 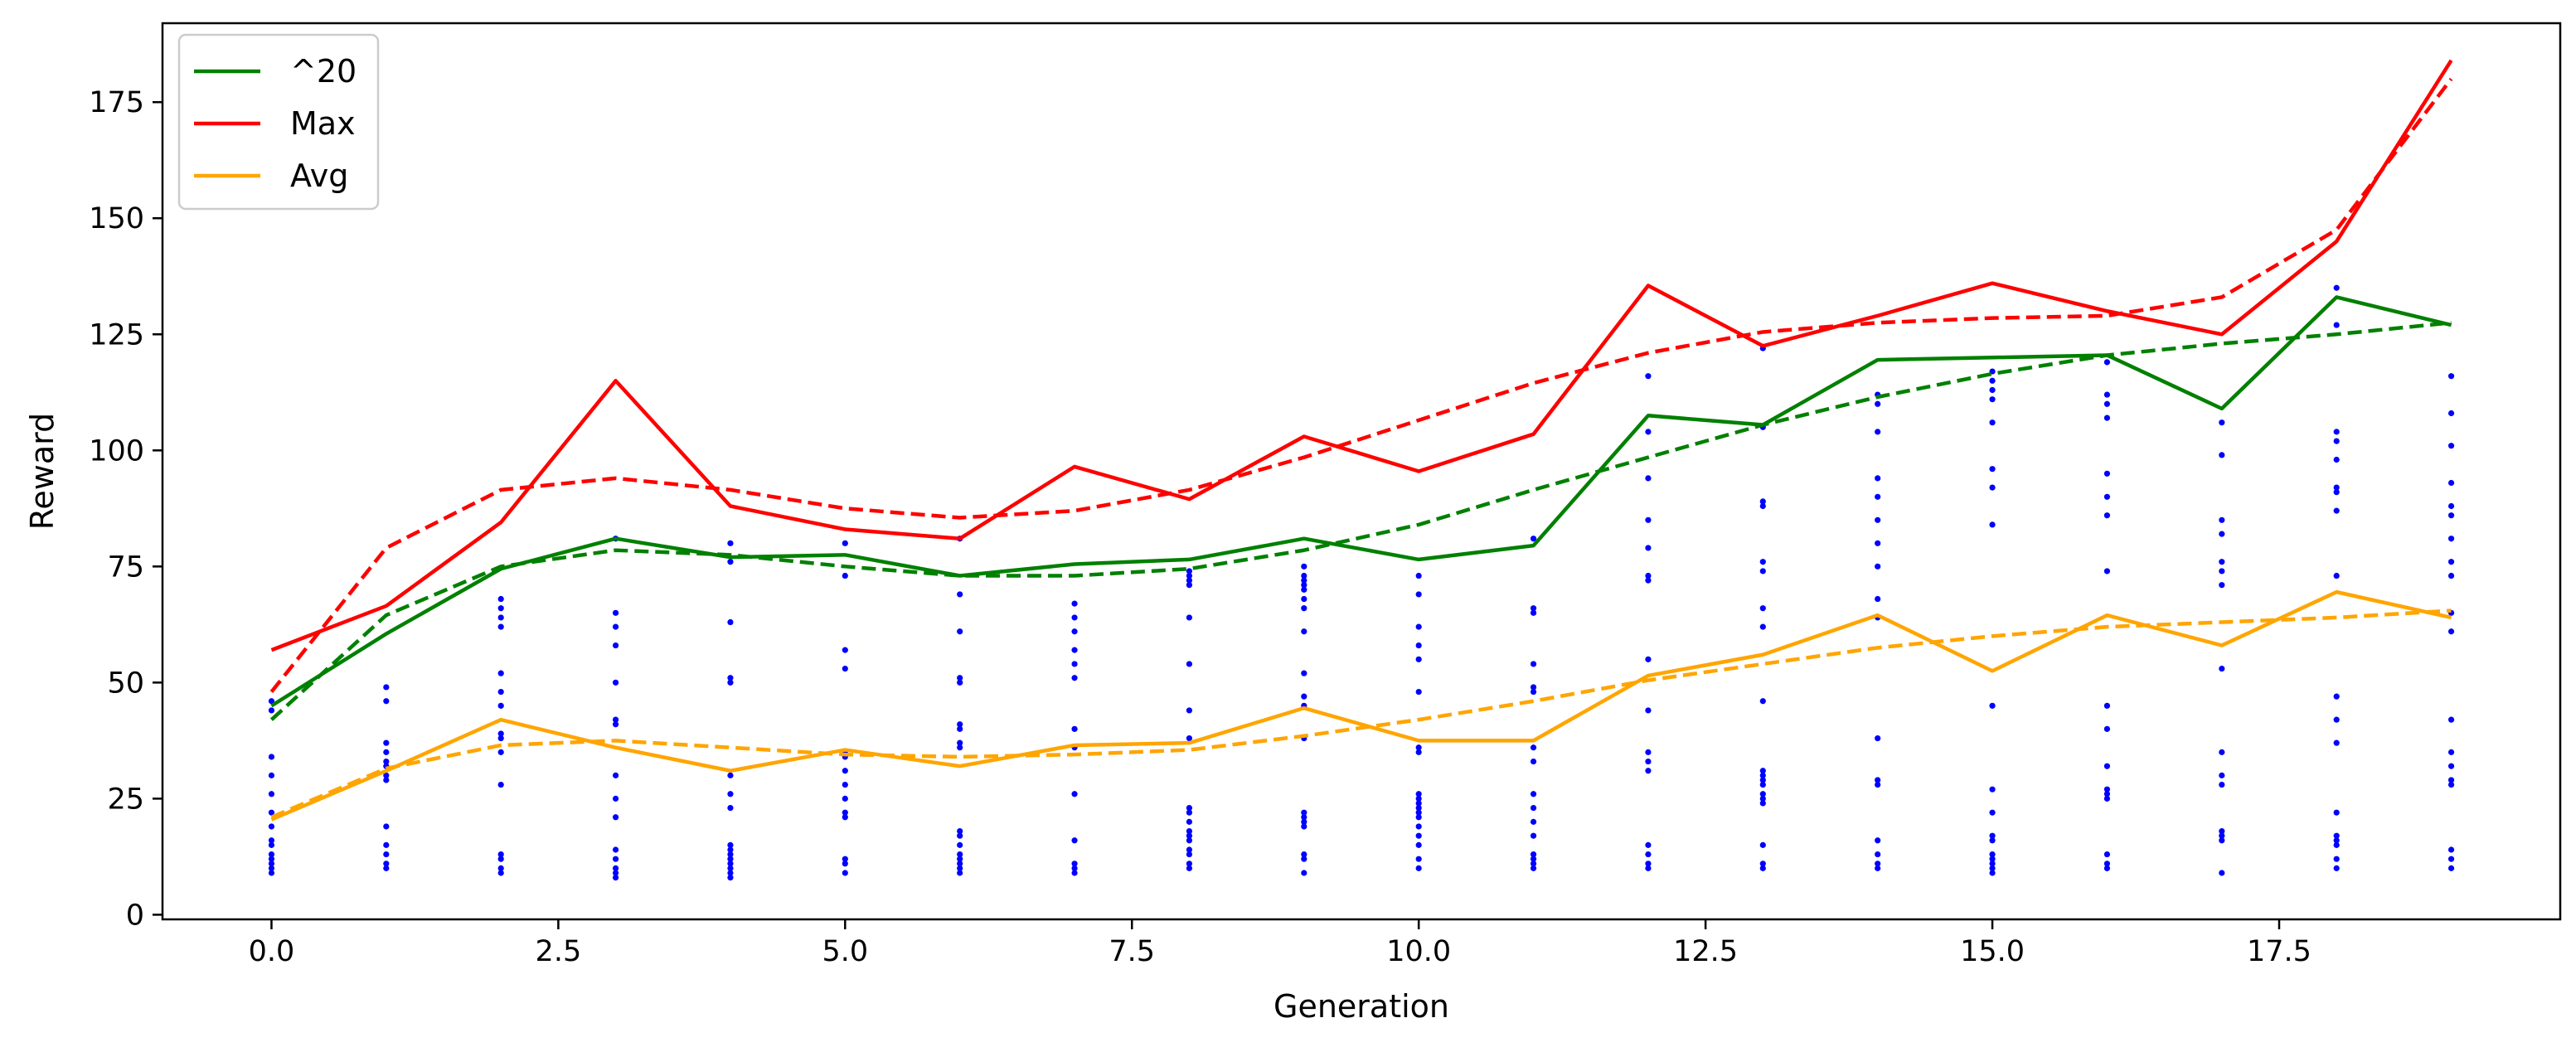 I want to click on x-tick-label: 7.5, so click(x=1132, y=951).